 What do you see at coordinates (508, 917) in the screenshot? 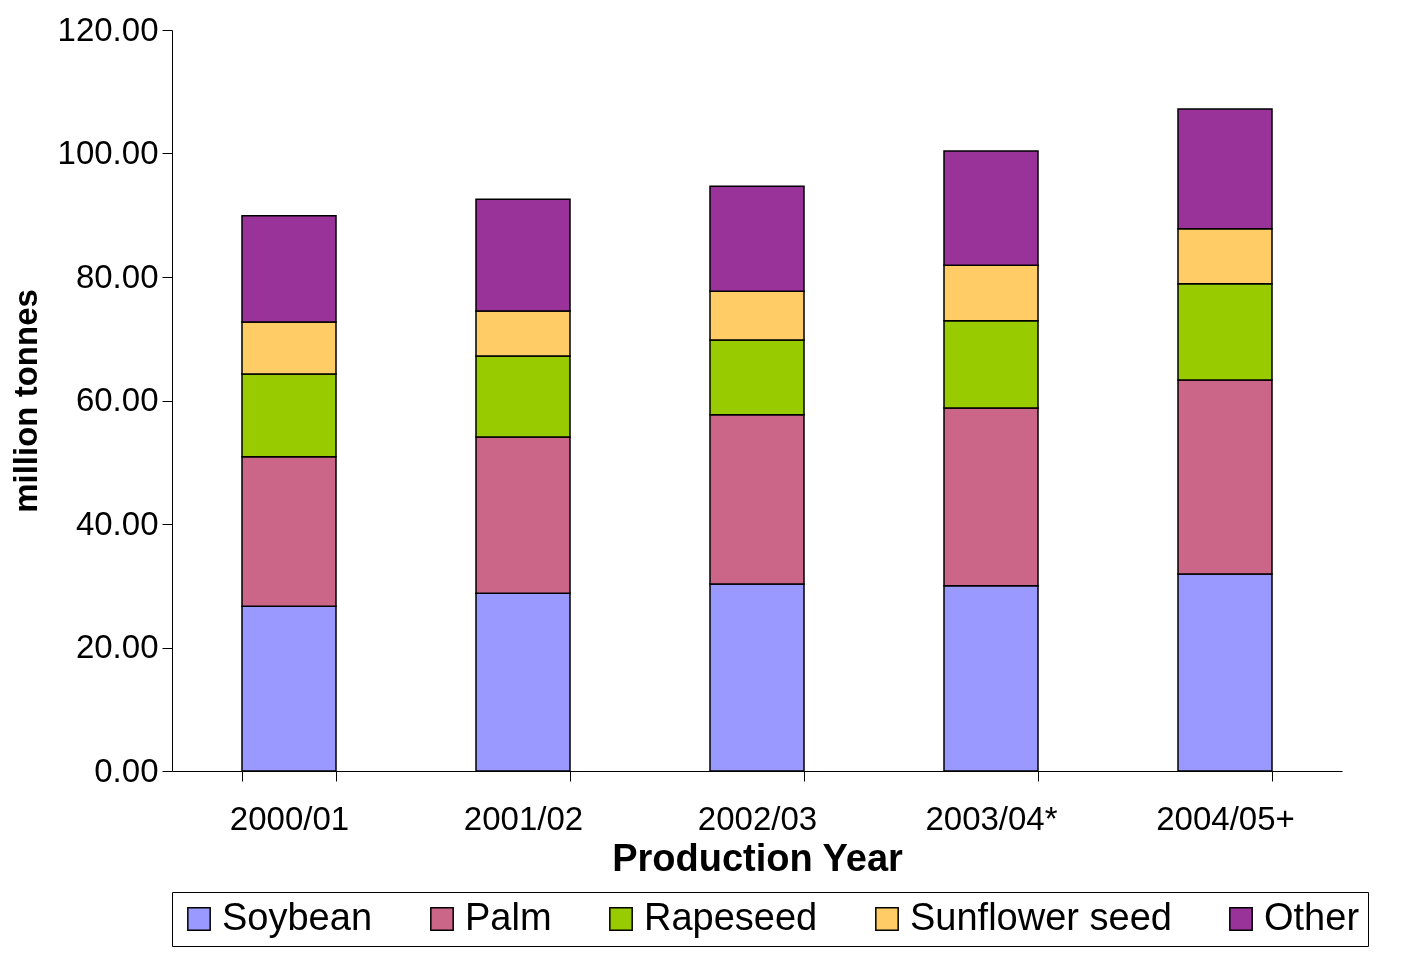
I see `legend-label: Palm` at bounding box center [508, 917].